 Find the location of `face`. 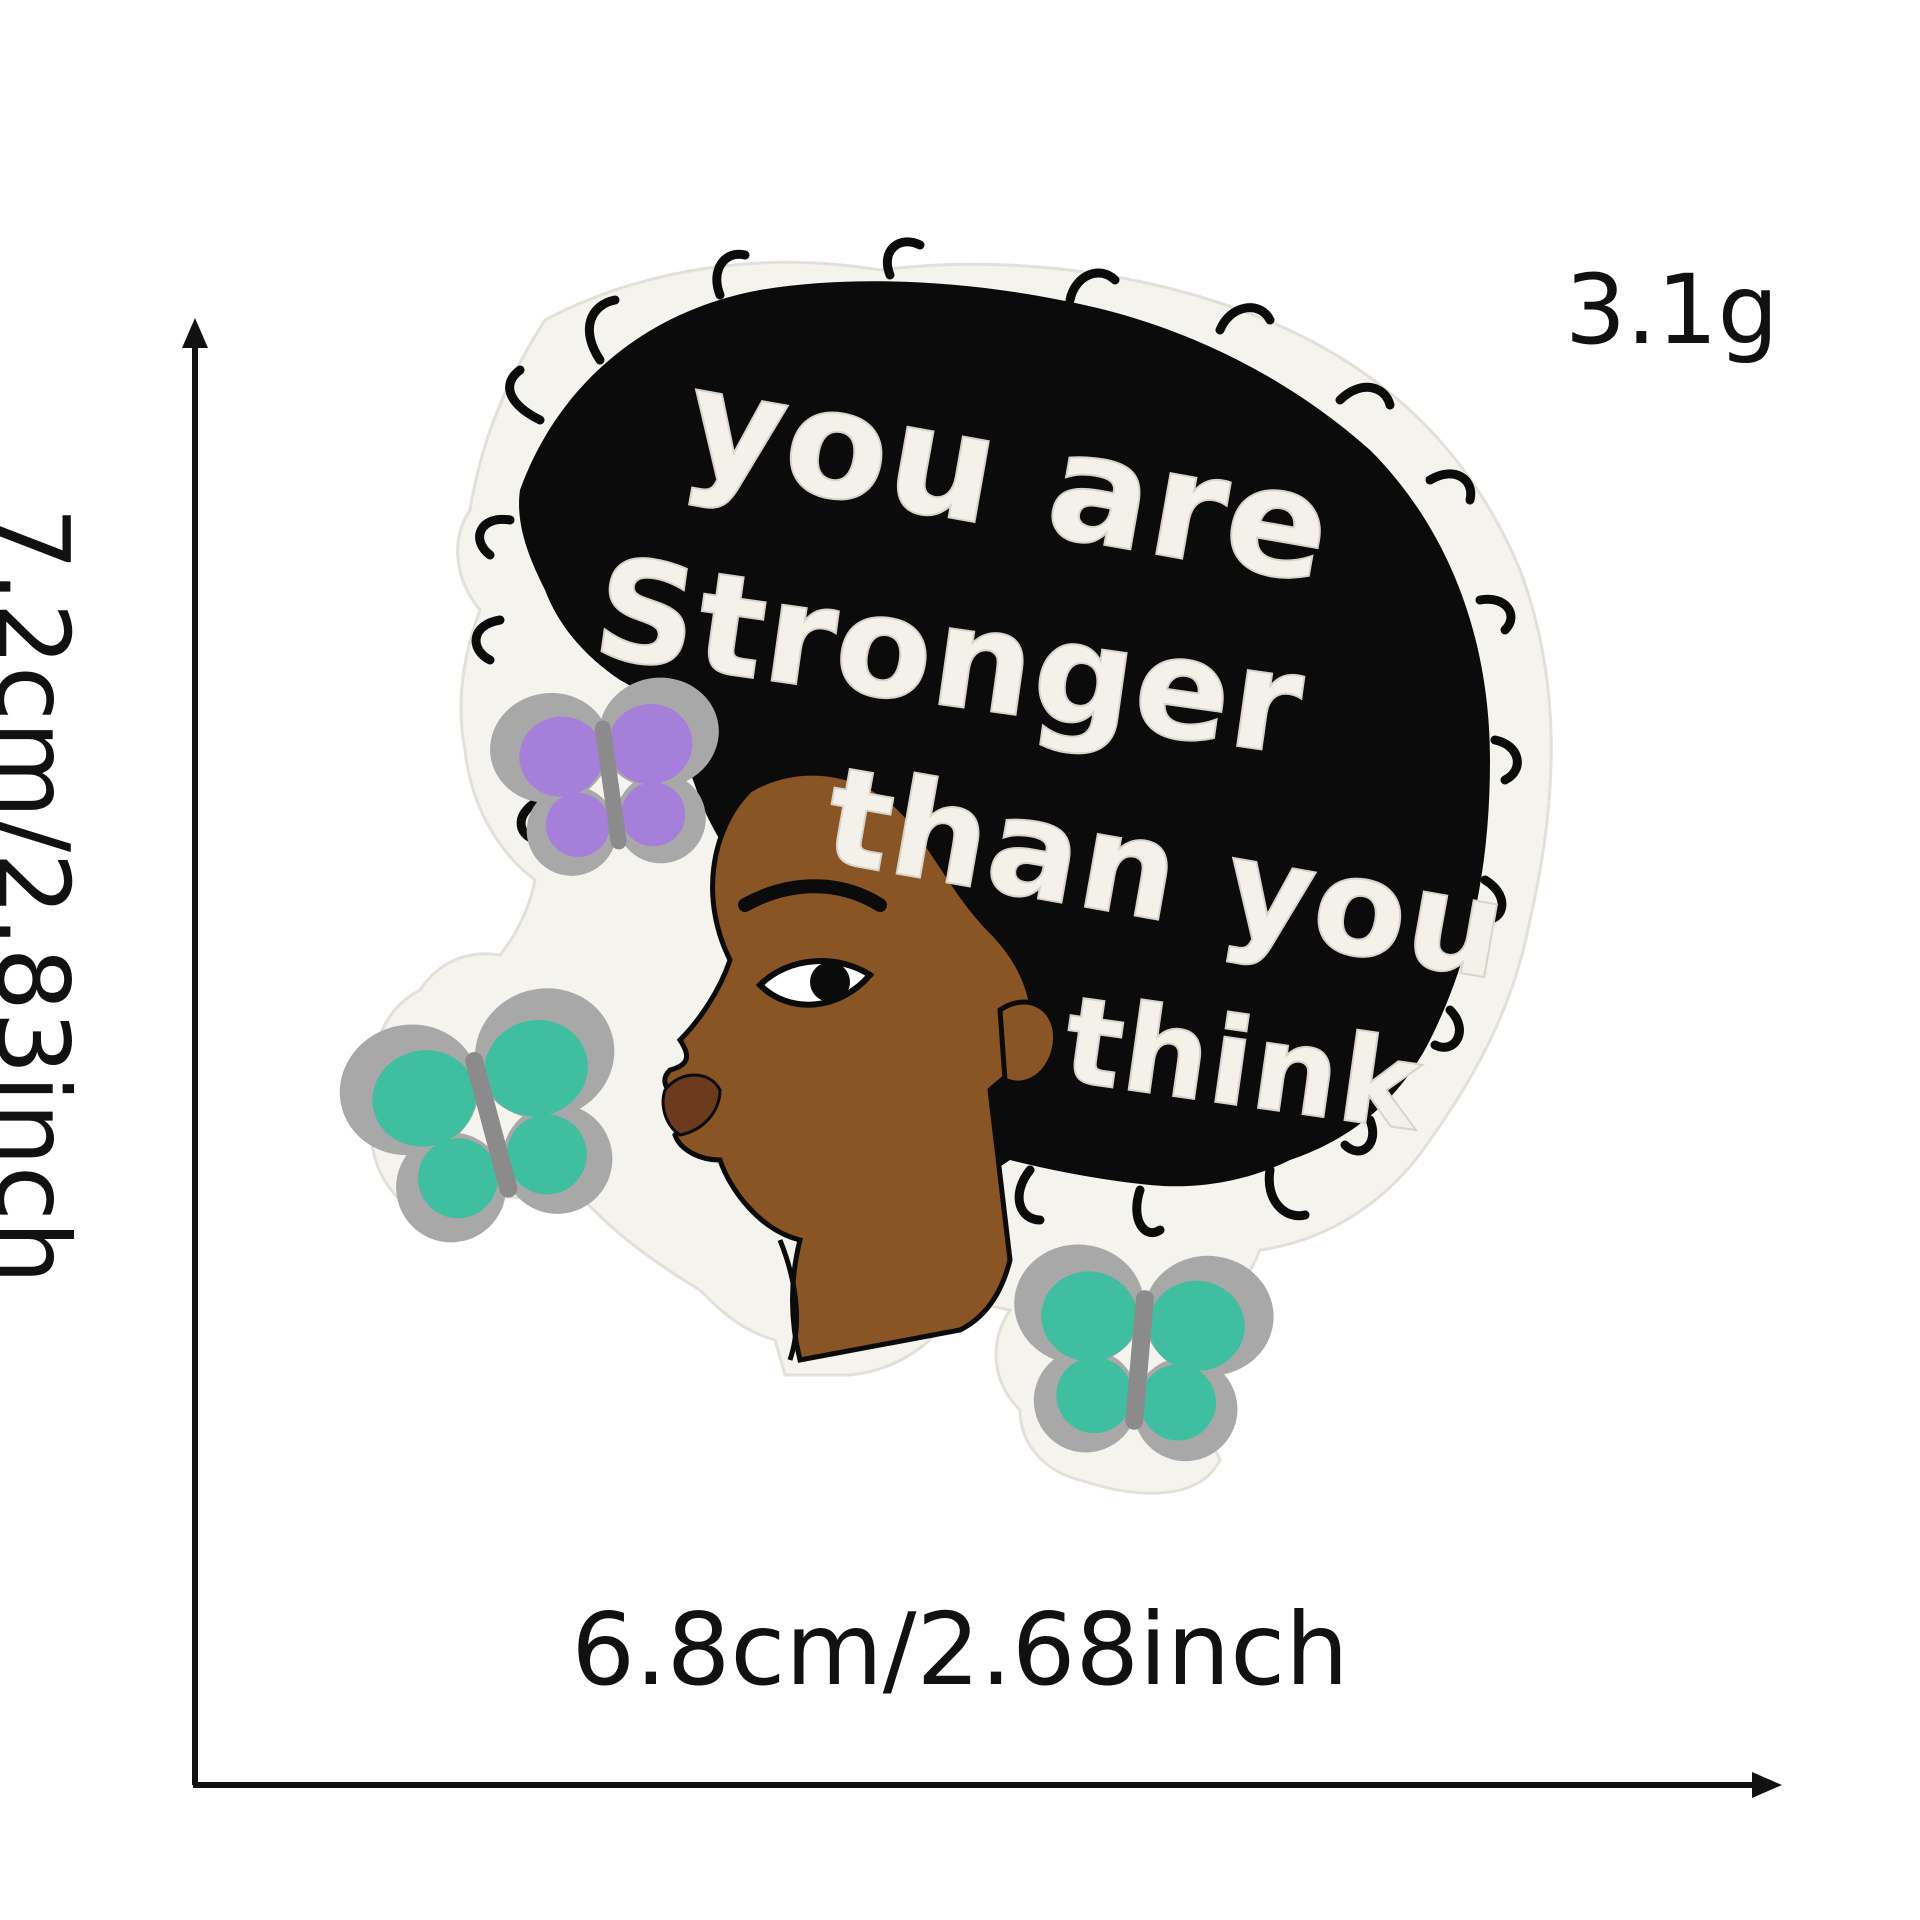

face is located at coordinates (860, 1066).